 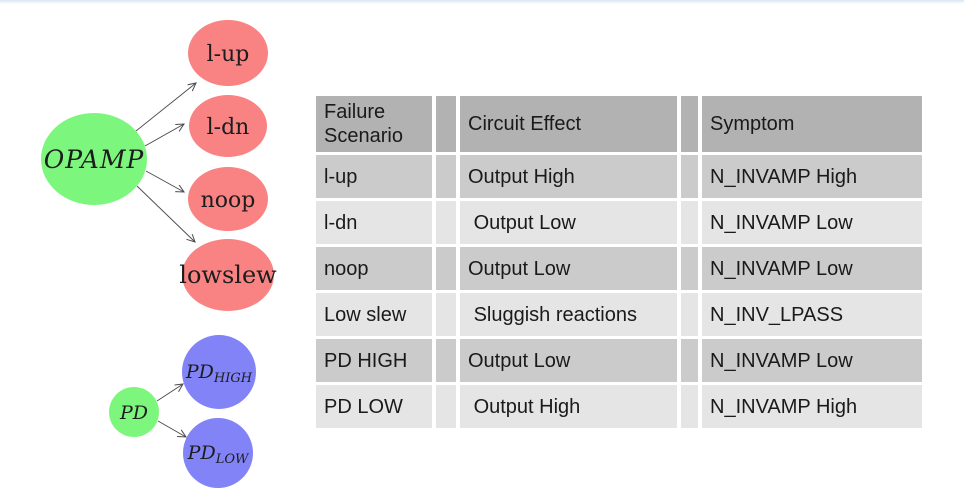 I want to click on node-l-dn, so click(x=228, y=126).